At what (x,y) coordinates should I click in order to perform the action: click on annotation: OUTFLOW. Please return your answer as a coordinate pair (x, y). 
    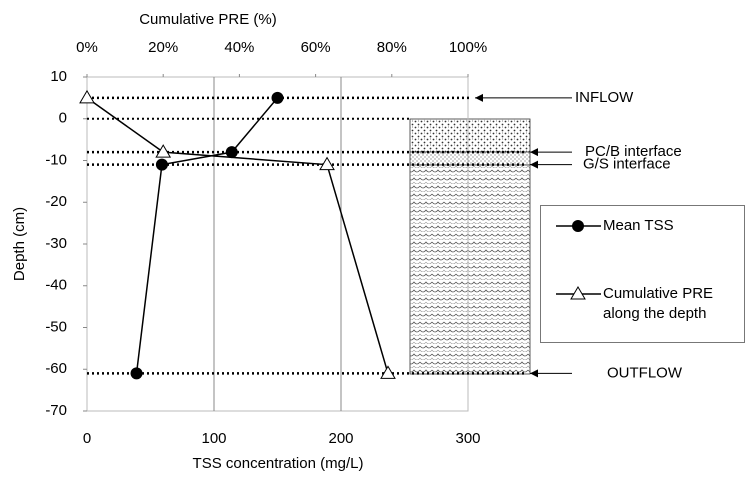
    Looking at the image, I should click on (645, 372).